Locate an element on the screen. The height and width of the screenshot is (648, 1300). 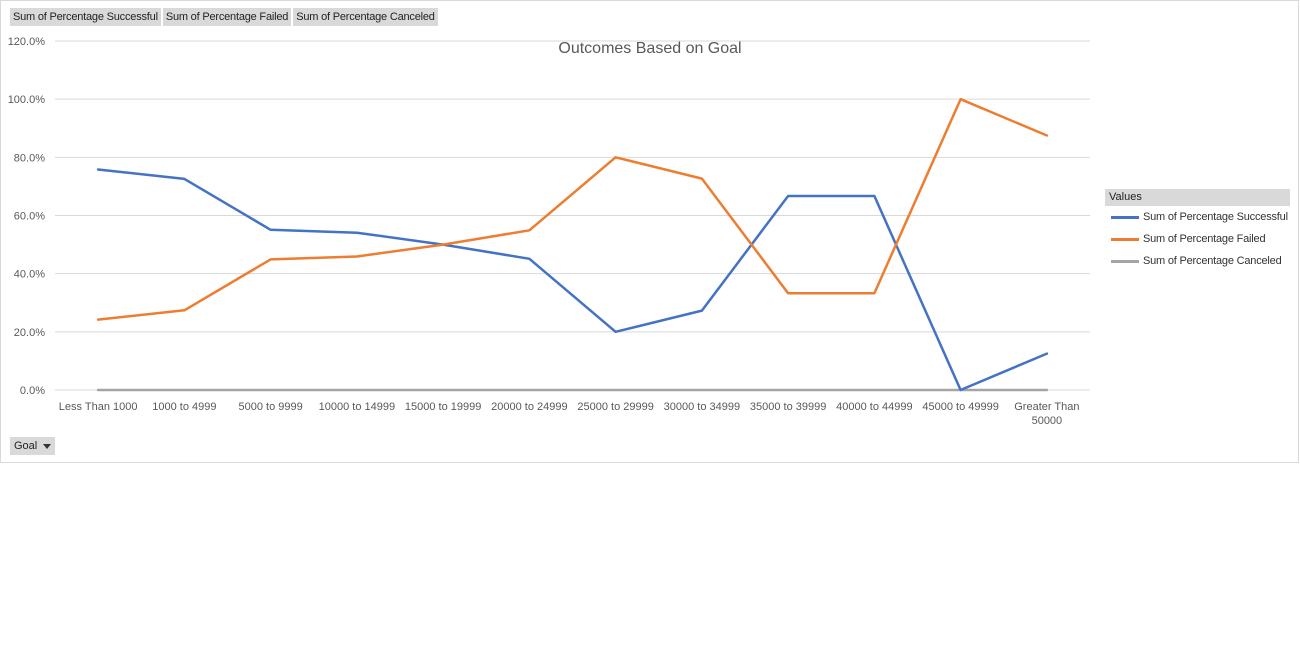
field-button-canceled: Sum of Percentage Canceled is located at coordinates (365, 17).